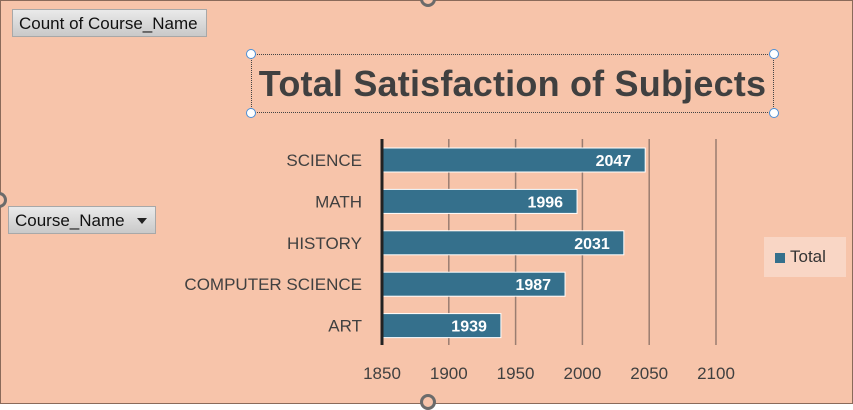 The image size is (853, 410). What do you see at coordinates (141, 221) in the screenshot?
I see `dropdown-arrow-icon` at bounding box center [141, 221].